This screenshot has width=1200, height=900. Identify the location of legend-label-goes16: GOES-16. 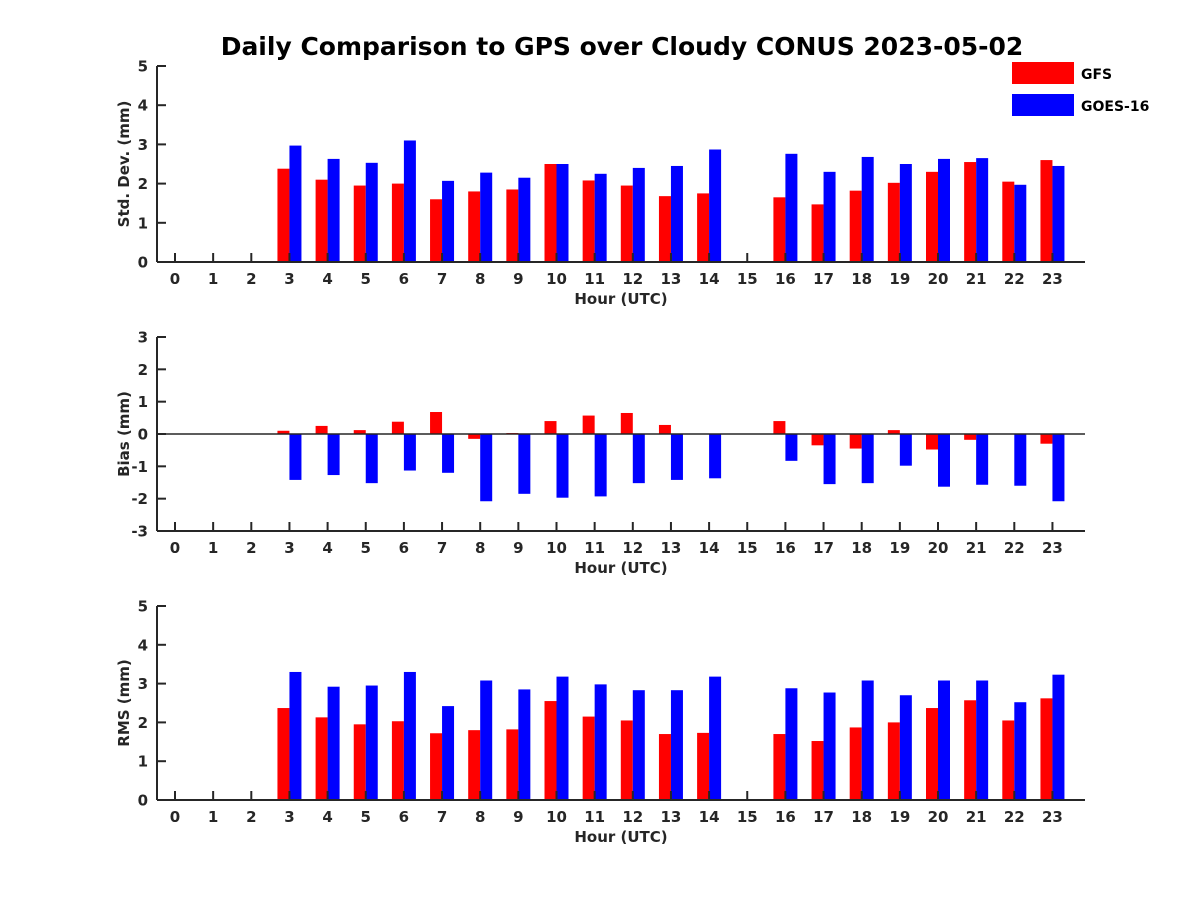
(1115, 107).